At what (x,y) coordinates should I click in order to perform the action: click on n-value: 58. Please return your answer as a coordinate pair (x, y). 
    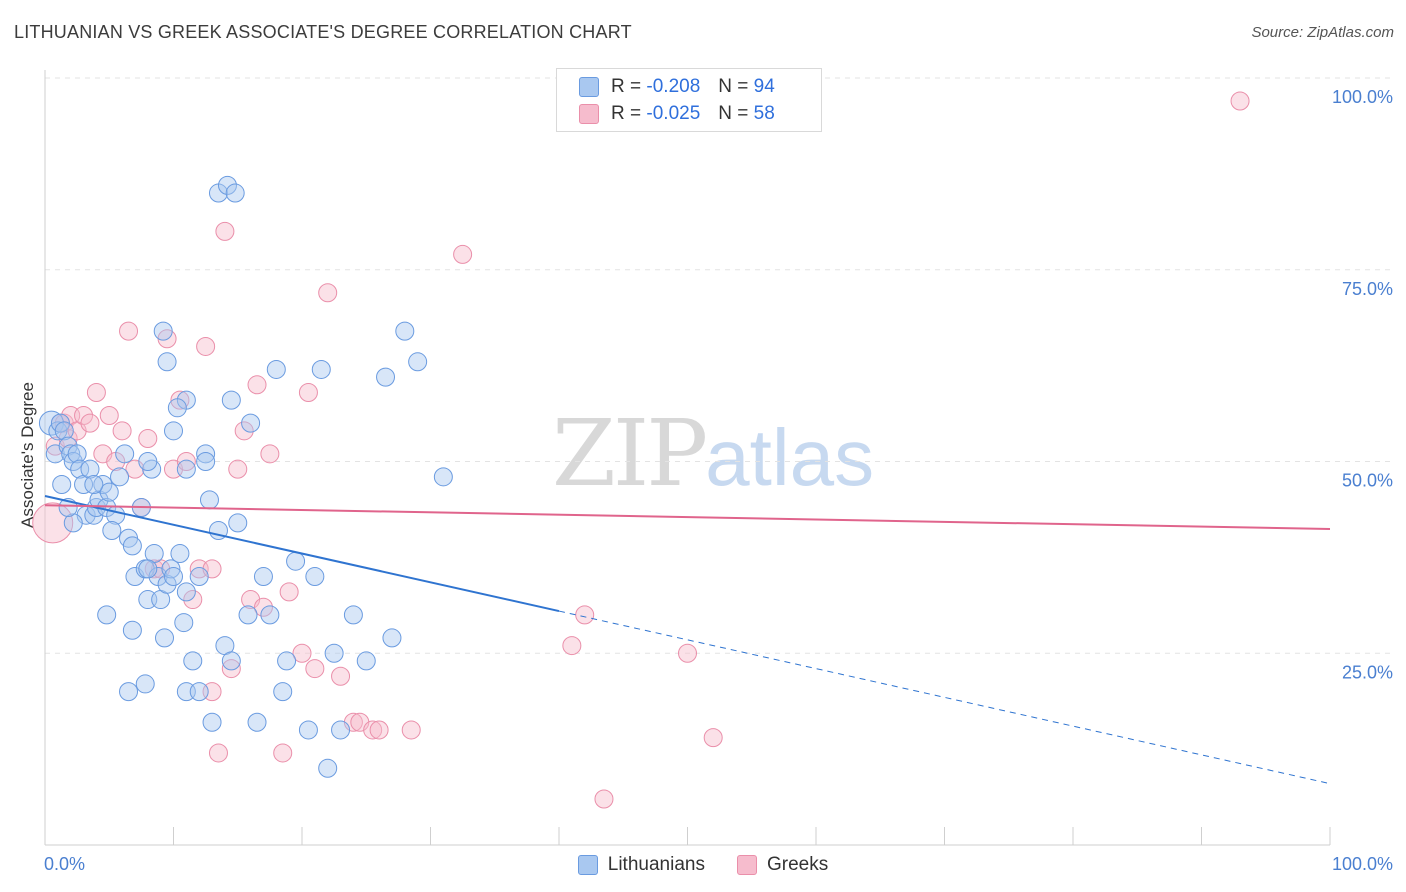
    Looking at the image, I should click on (764, 113).